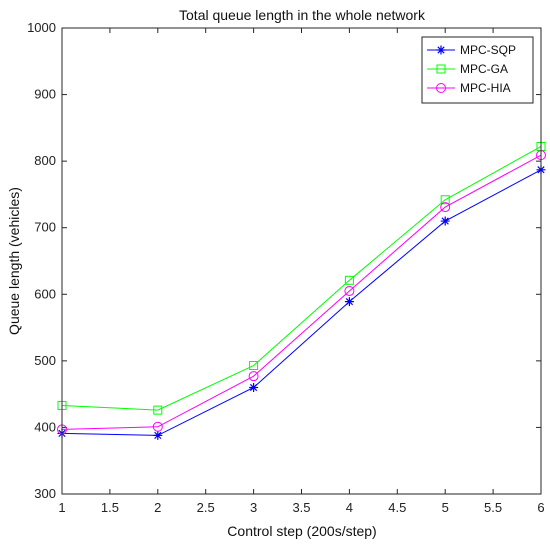 The height and width of the screenshot is (544, 550). What do you see at coordinates (488, 50) in the screenshot?
I see `legend-label: MPC-SQP` at bounding box center [488, 50].